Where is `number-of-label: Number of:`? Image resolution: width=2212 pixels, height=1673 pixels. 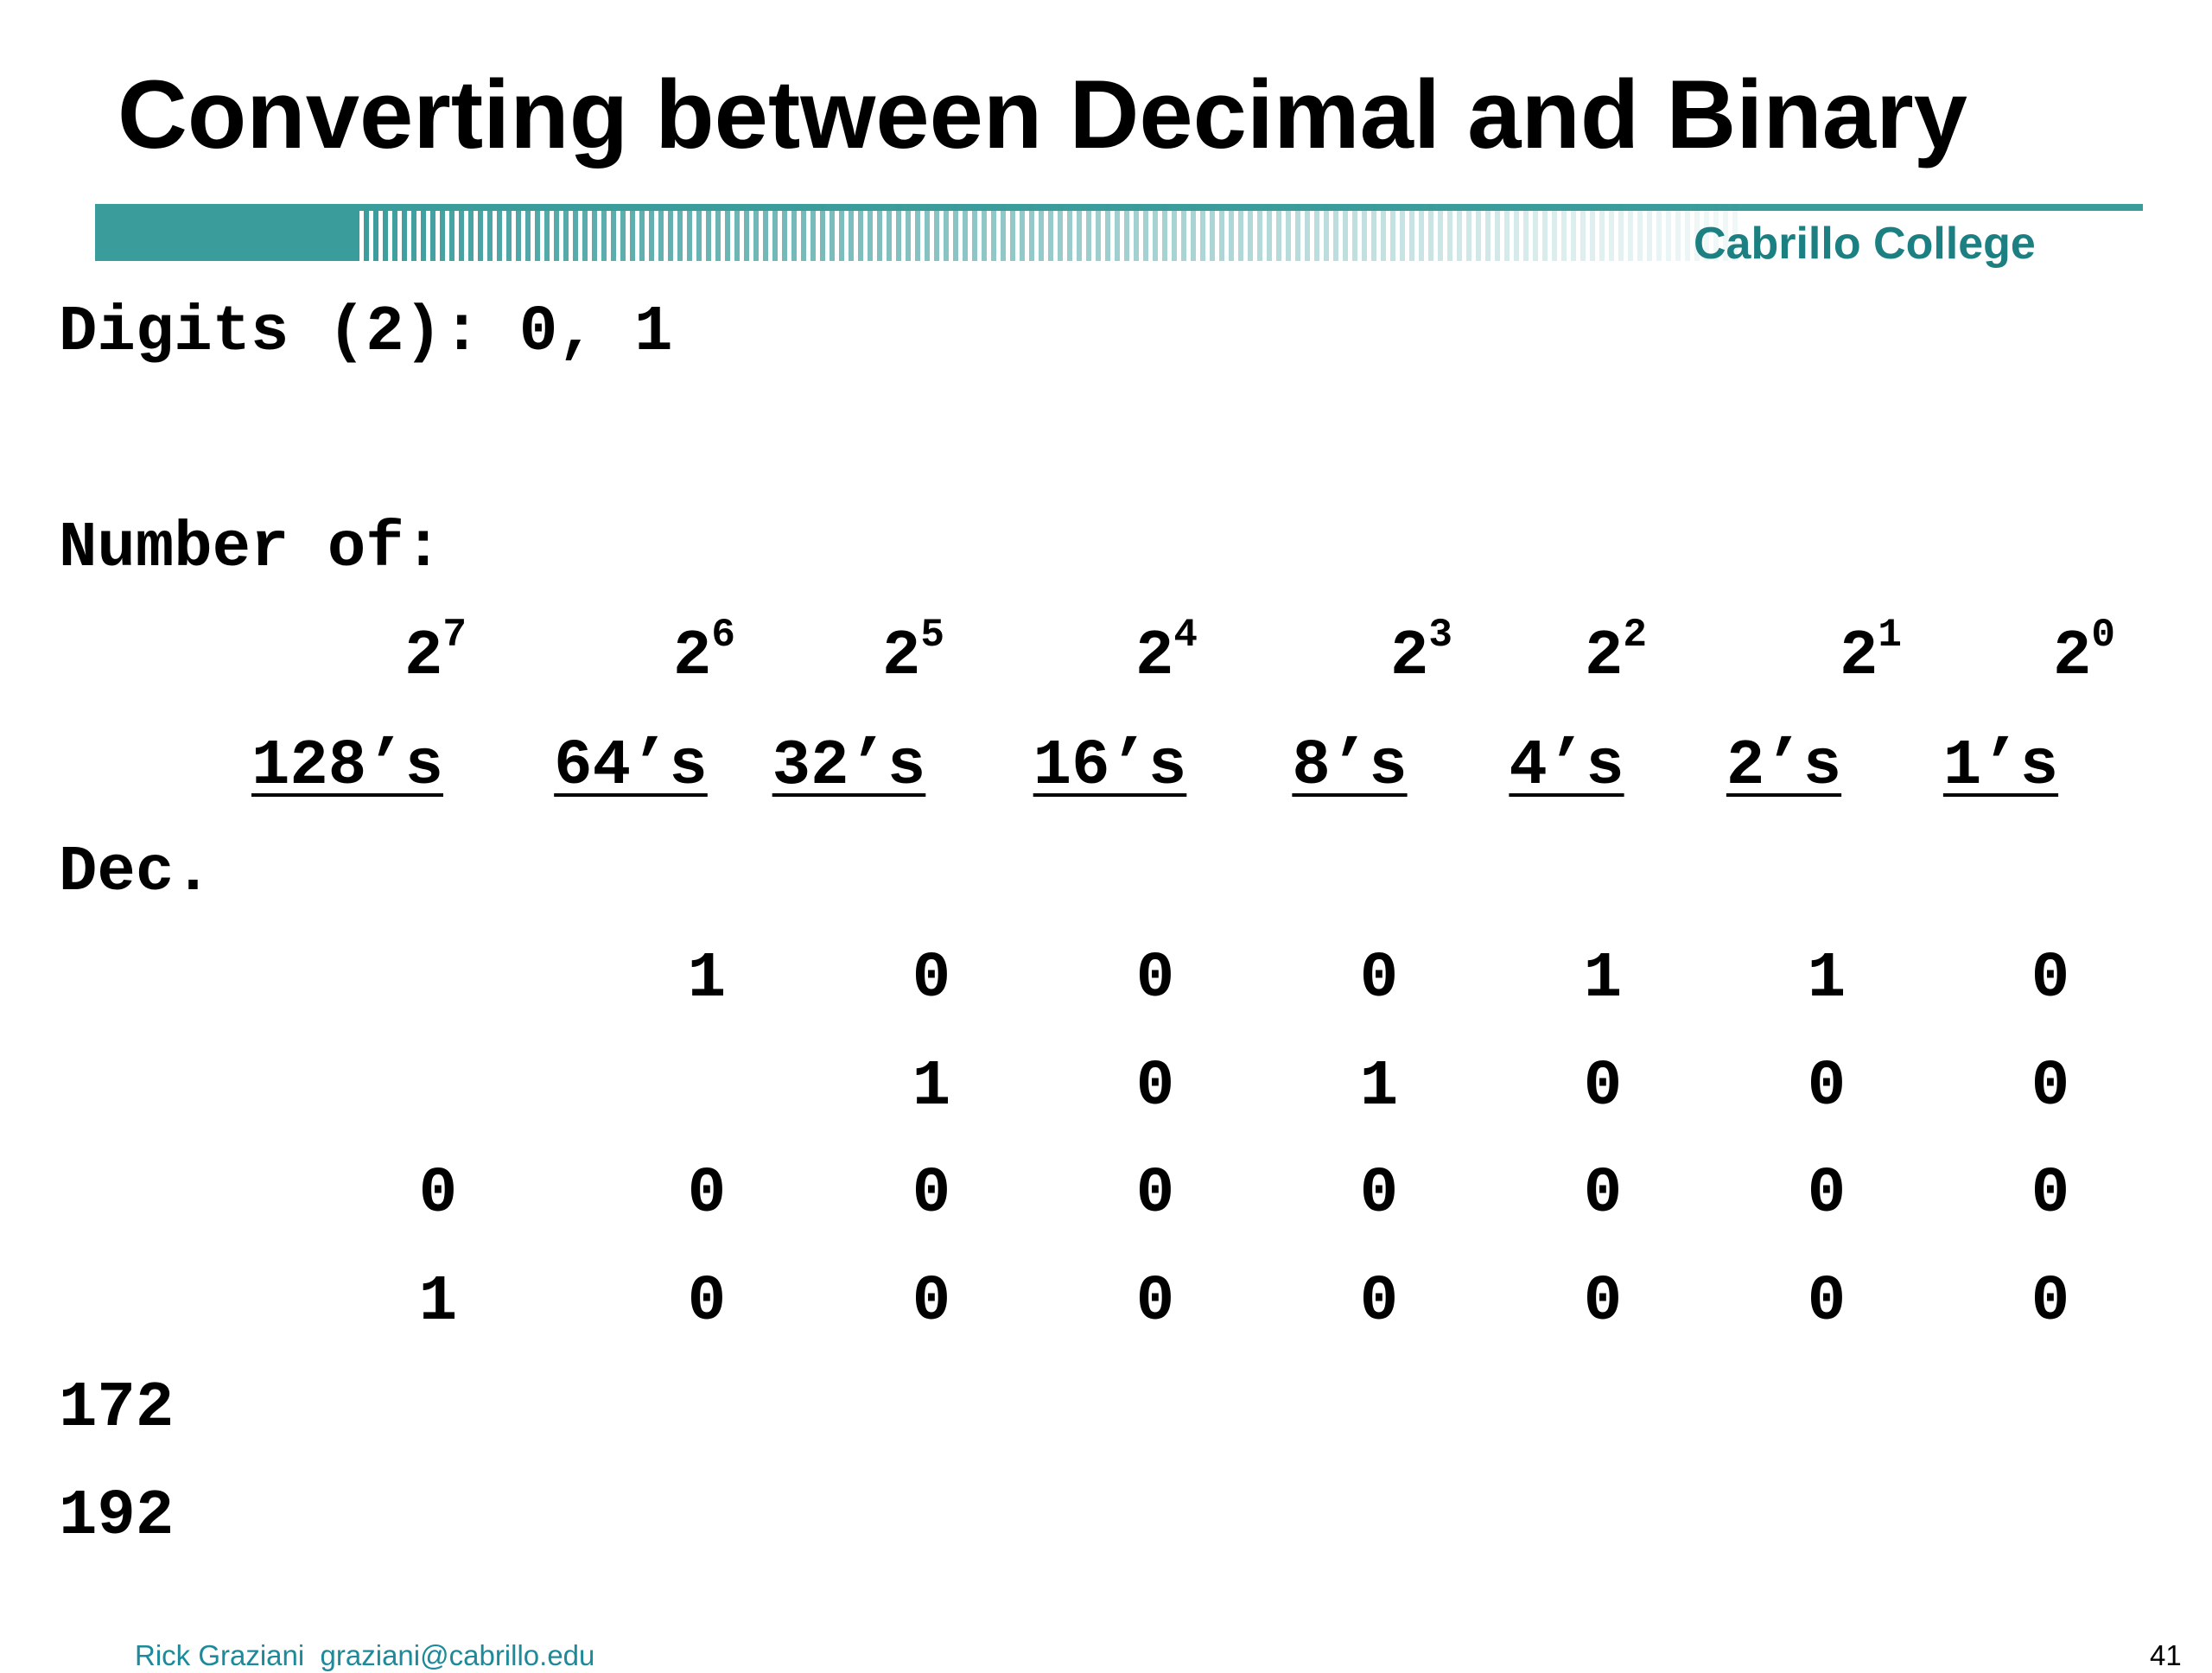 number-of-label: Number of: is located at coordinates (251, 548).